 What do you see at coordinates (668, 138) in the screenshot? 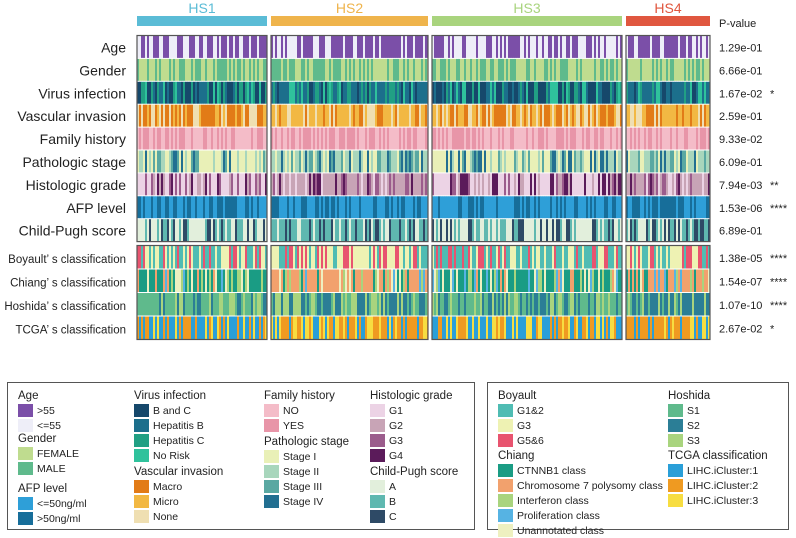
I see `block-frame` at bounding box center [668, 138].